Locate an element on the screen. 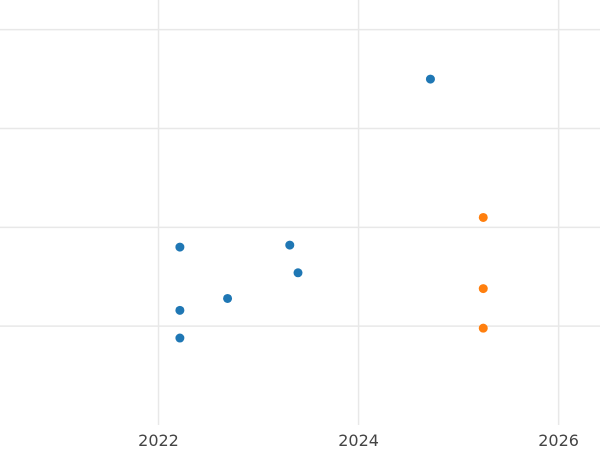  x-tick-label: 2026 is located at coordinates (558, 440).